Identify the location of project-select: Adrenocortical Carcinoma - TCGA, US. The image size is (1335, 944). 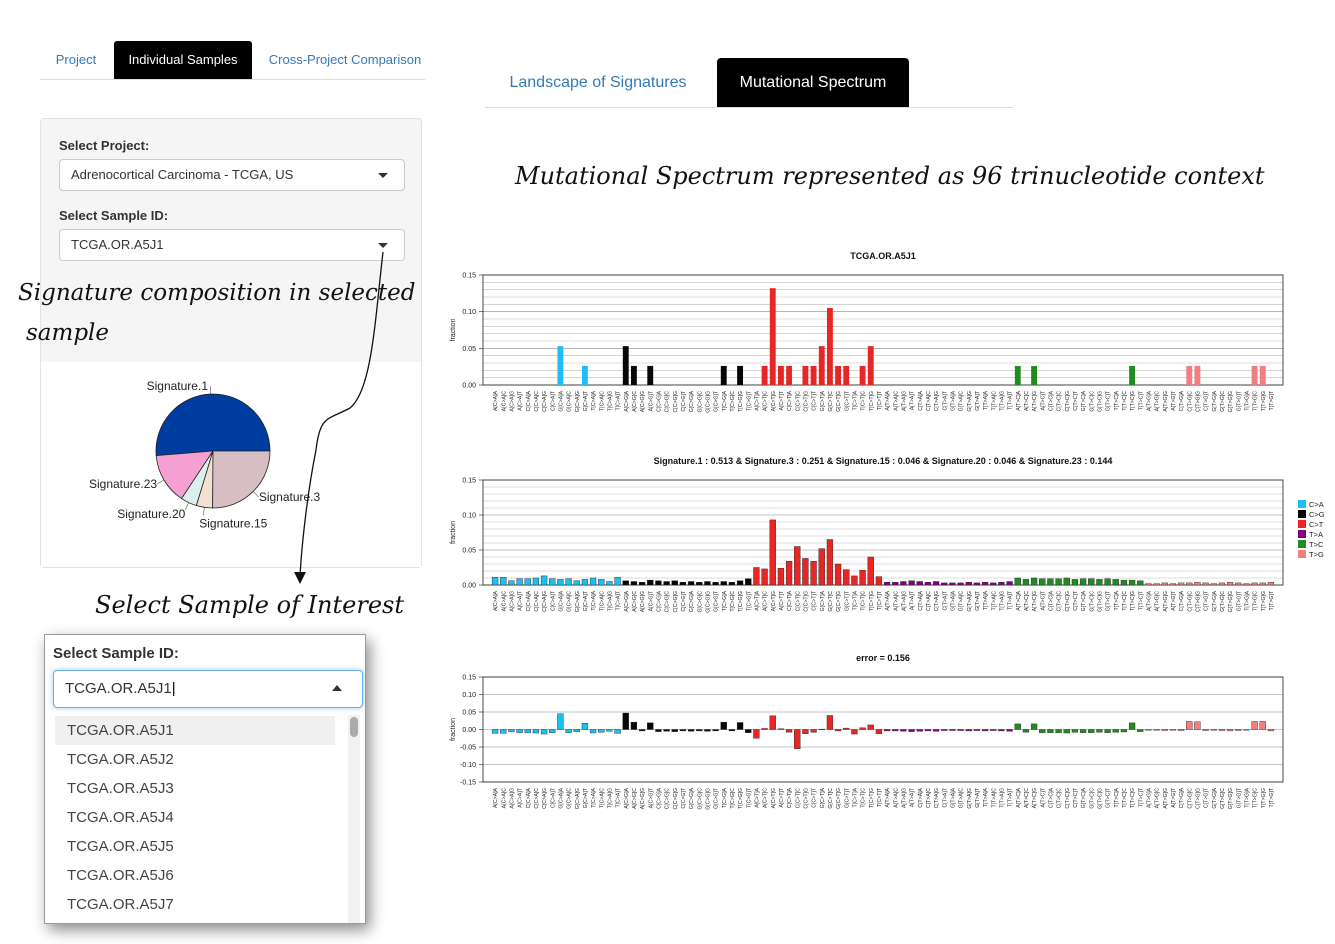
(232, 175).